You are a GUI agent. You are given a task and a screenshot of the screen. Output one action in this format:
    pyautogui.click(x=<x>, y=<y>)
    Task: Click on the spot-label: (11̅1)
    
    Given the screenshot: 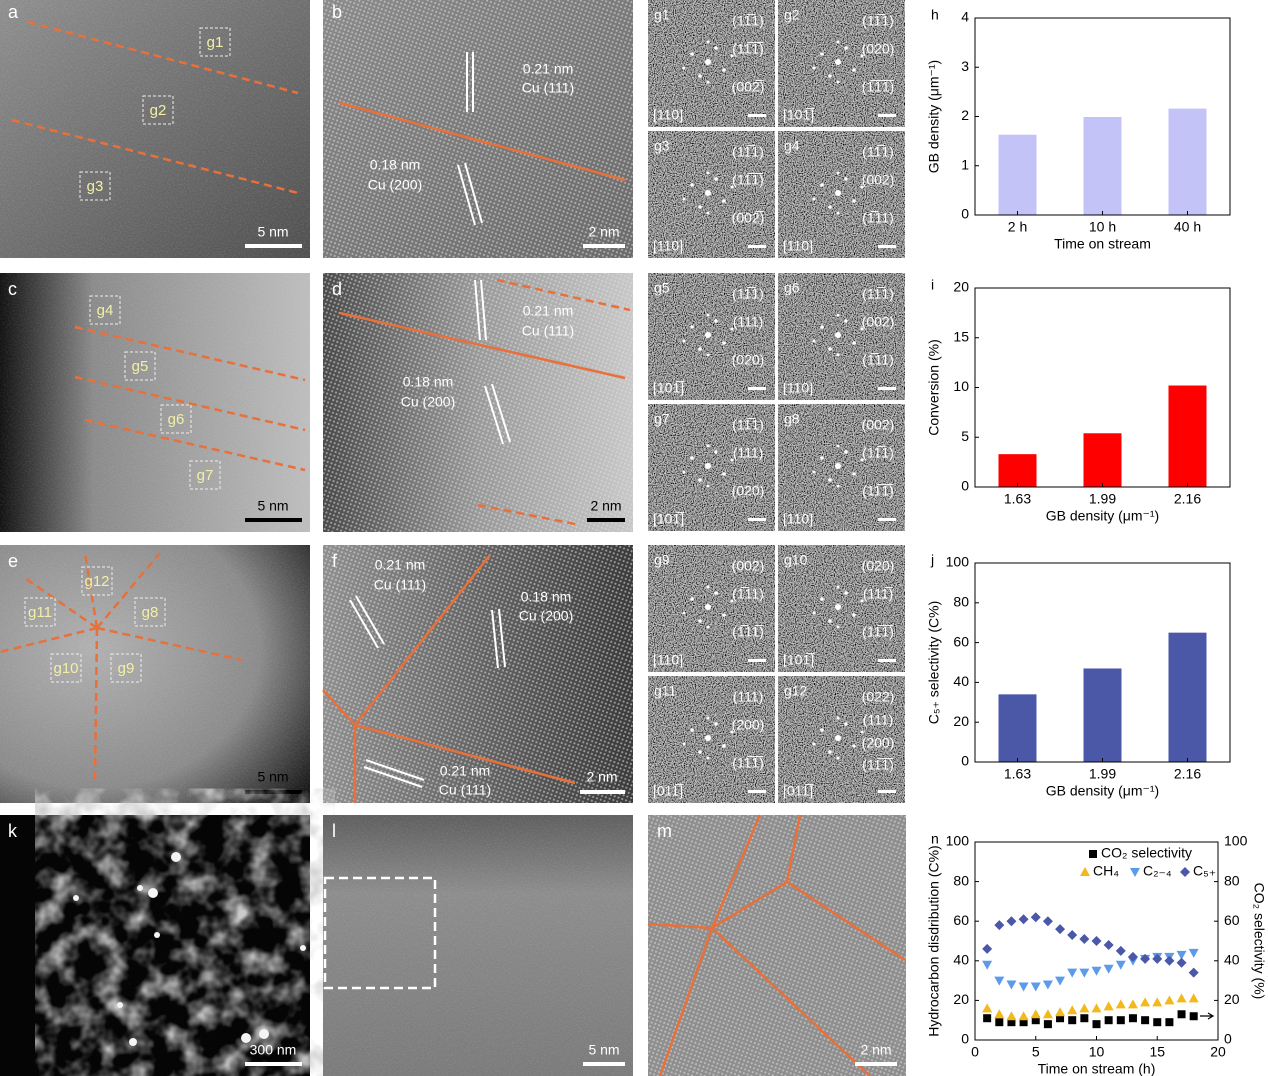 What is the action you would take?
    pyautogui.click(x=748, y=21)
    